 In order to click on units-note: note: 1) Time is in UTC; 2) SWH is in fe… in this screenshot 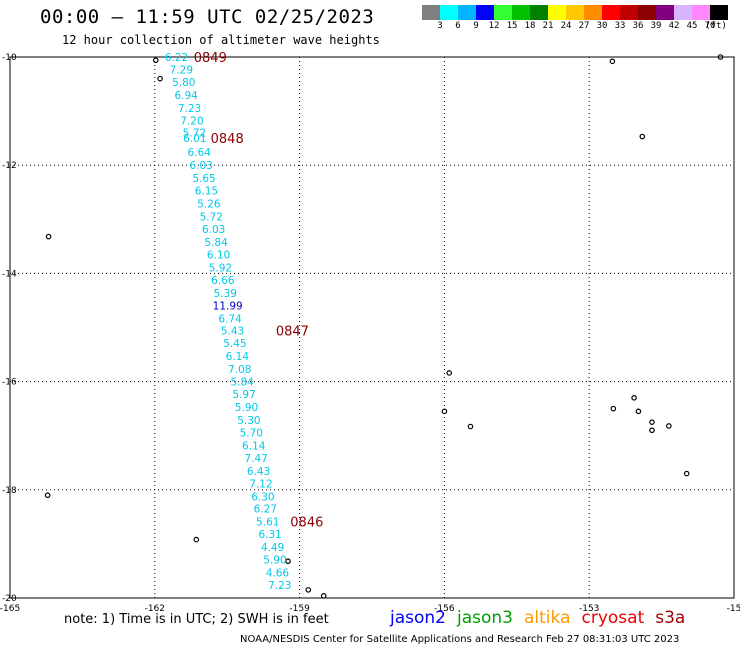, I will do `click(196, 619)`.